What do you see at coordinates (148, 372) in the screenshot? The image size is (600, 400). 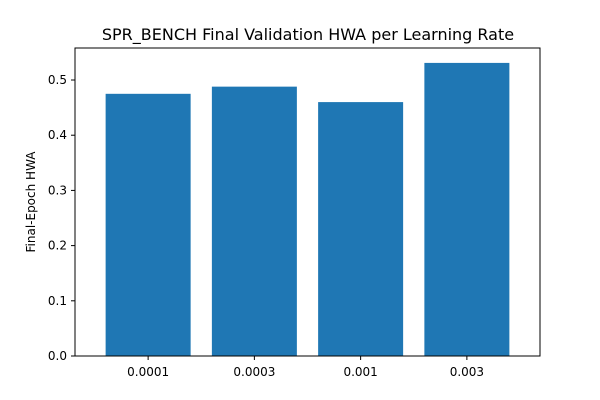 I see `x-tick-label: 0.0001` at bounding box center [148, 372].